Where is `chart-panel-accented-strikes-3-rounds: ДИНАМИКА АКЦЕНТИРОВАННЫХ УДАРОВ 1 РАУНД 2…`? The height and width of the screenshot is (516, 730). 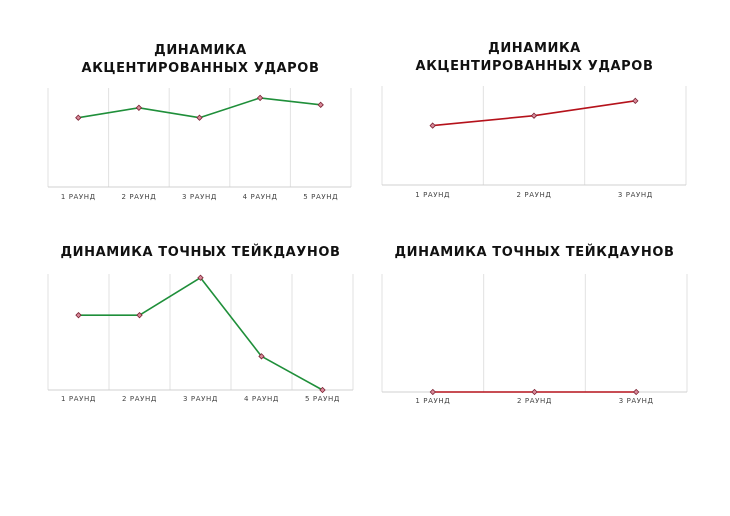 chart-panel-accented-strikes-3-rounds: ДИНАМИКА АКЦЕНТИРОВАННЫХ УДАРОВ 1 РАУНД 2… is located at coordinates (534, 125).